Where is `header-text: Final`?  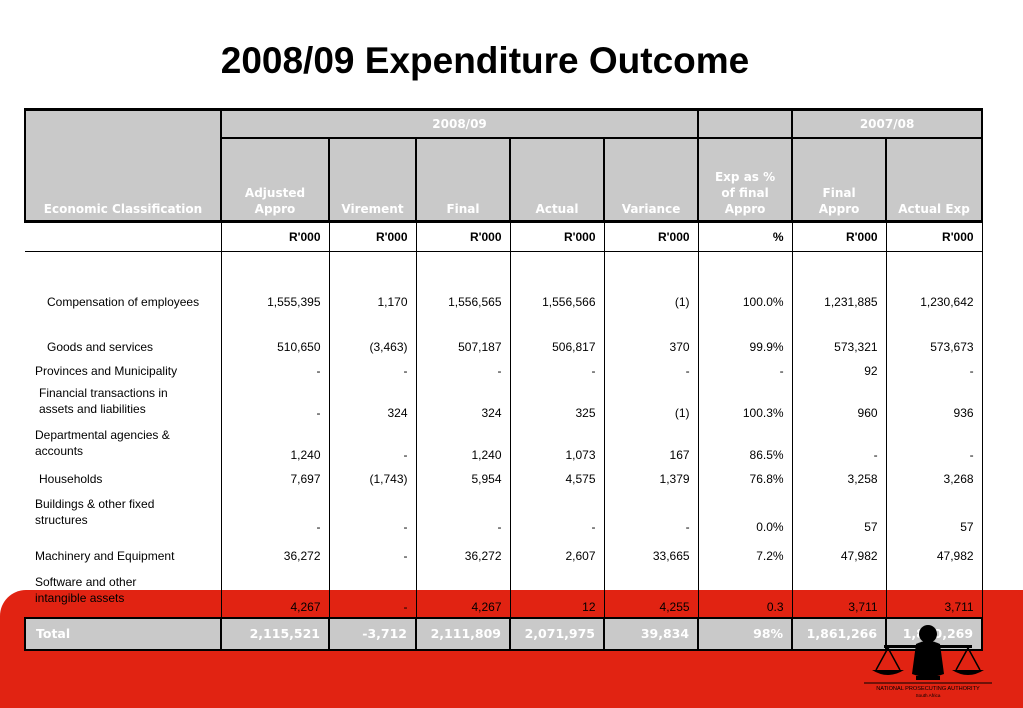 header-text: Final is located at coordinates (839, 193).